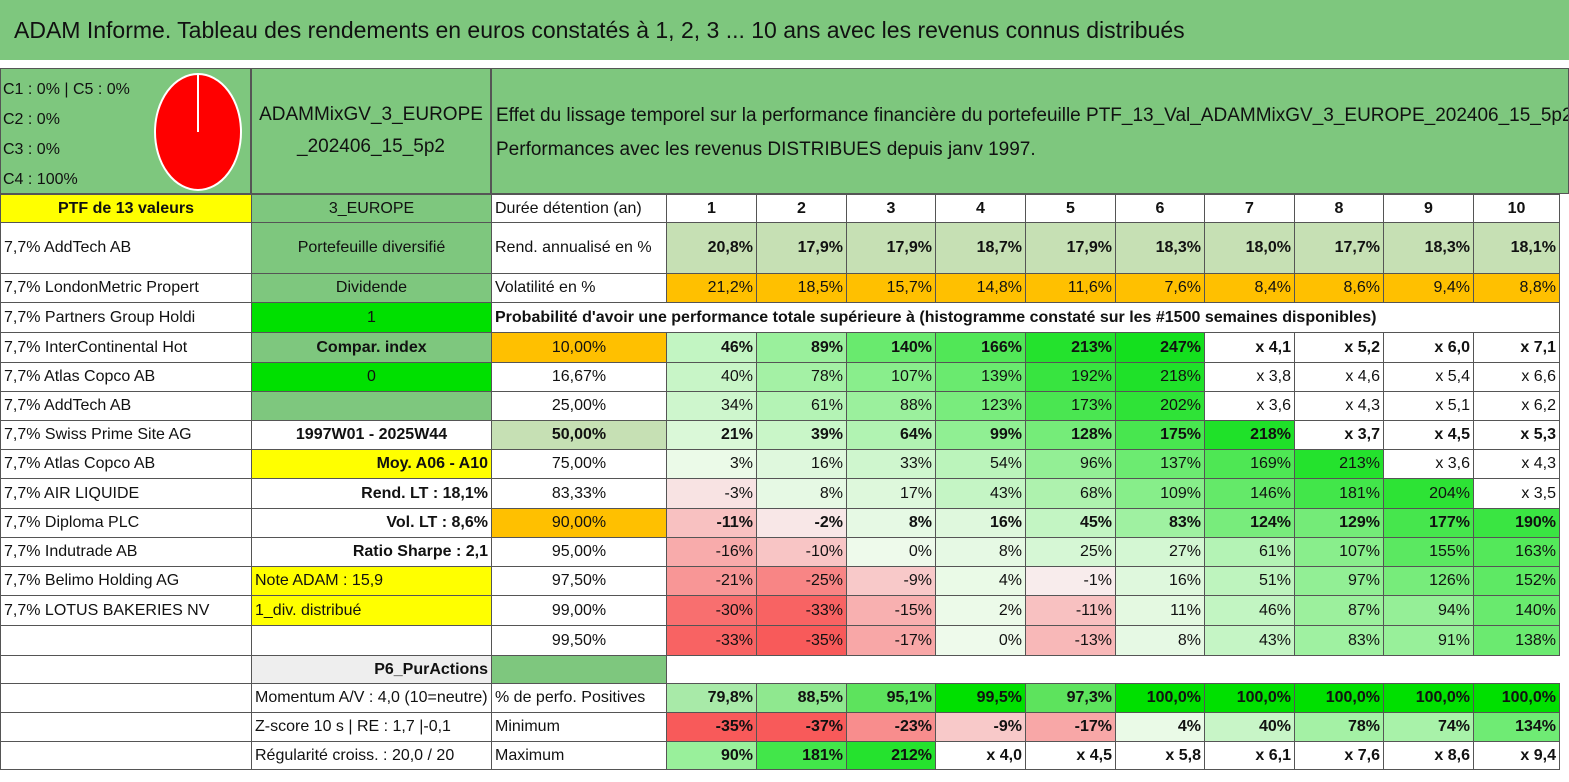  Describe the element at coordinates (1249, 377) in the screenshot. I see `prob-value: x 3,8` at that location.